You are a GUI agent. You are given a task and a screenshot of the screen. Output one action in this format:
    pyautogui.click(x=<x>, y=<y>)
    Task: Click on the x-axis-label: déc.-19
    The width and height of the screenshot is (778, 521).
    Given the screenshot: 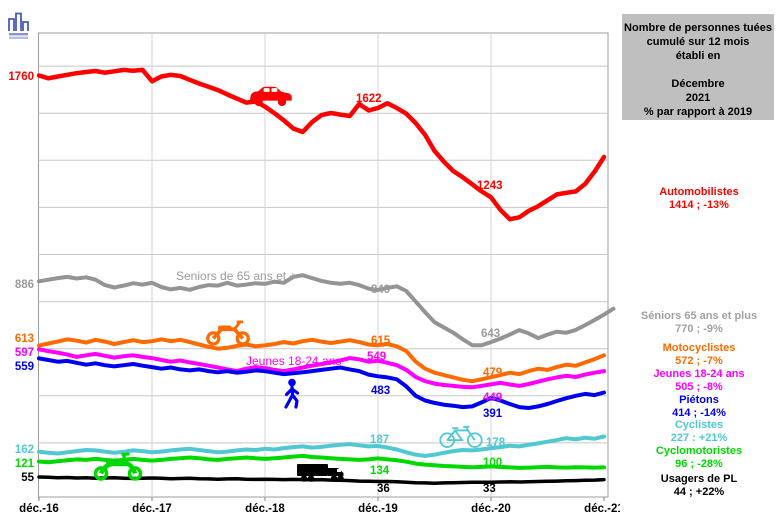 What is the action you would take?
    pyautogui.click(x=378, y=509)
    